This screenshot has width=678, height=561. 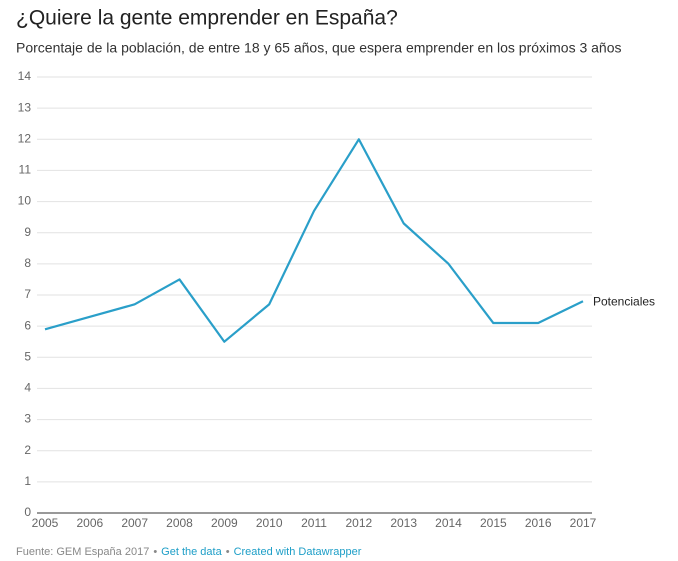 What do you see at coordinates (179, 523) in the screenshot?
I see `x-tick-label: 2008` at bounding box center [179, 523].